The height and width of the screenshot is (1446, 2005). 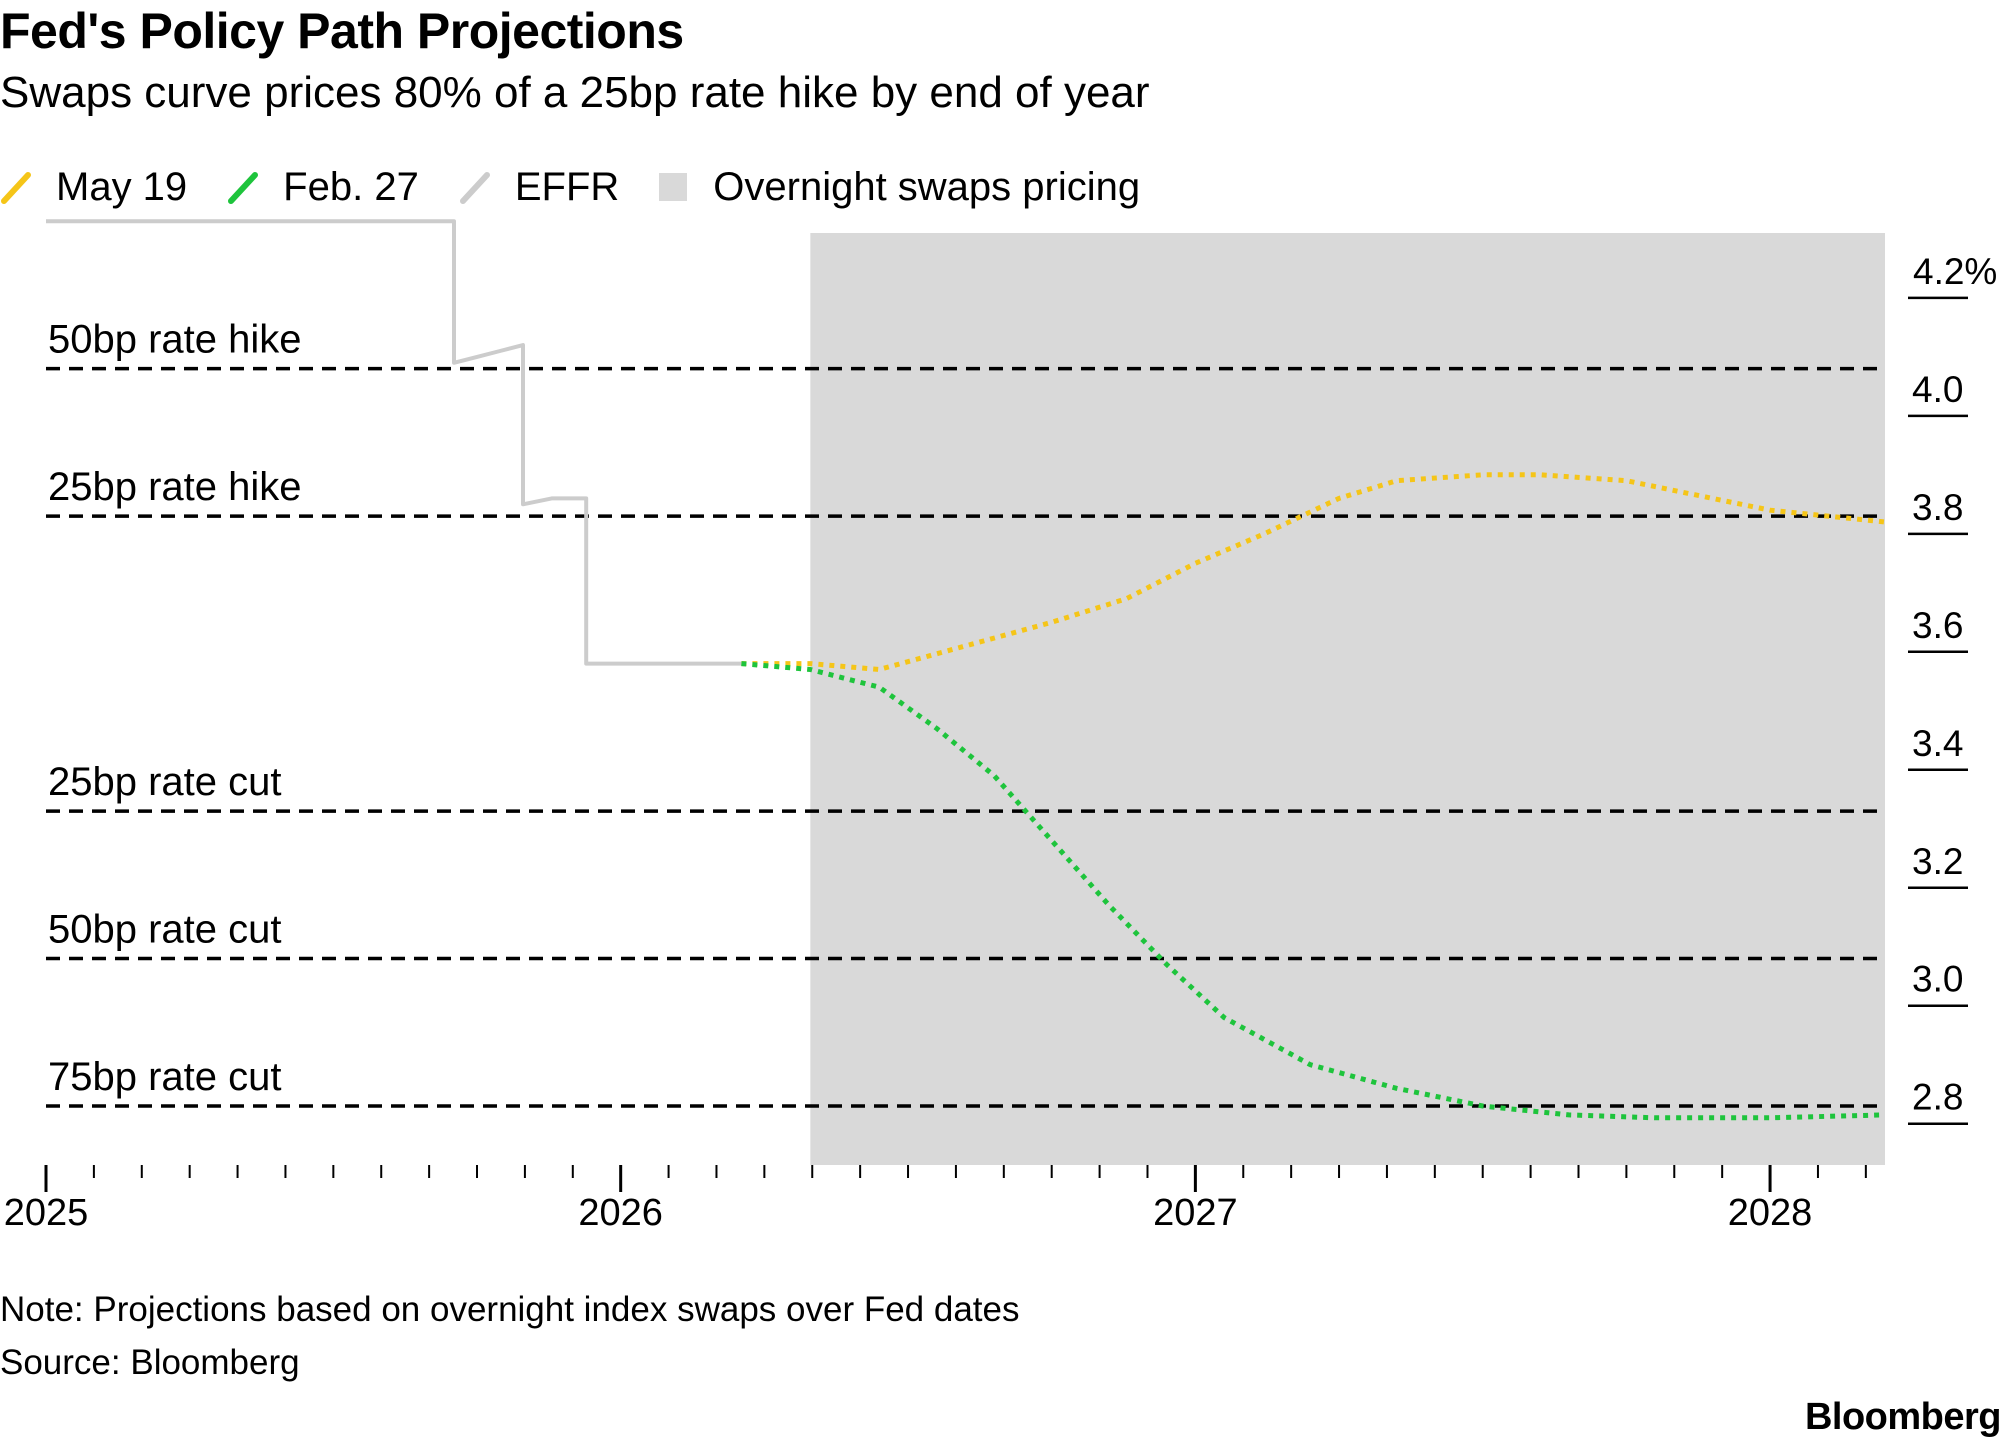 I want to click on legend-swatch-swaps-pricing, so click(x=673, y=187).